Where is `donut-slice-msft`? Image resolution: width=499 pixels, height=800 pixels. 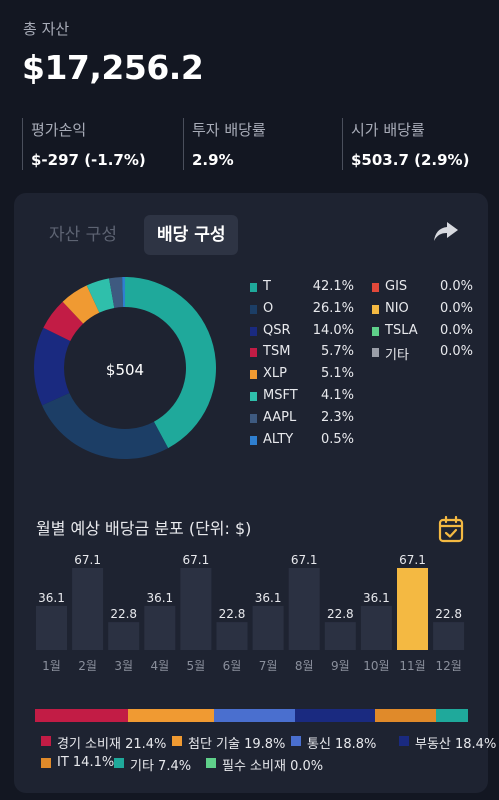 donut-slice-msft is located at coordinates (100, 295).